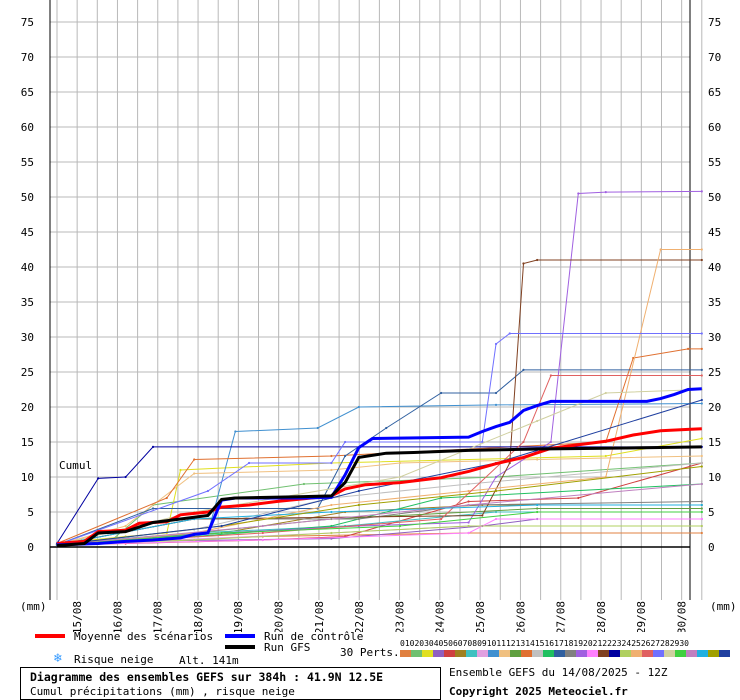 The height and width of the screenshot is (700, 740). Describe the element at coordinates (359, 616) in the screenshot. I see `x-tick-label: 22/08` at that location.